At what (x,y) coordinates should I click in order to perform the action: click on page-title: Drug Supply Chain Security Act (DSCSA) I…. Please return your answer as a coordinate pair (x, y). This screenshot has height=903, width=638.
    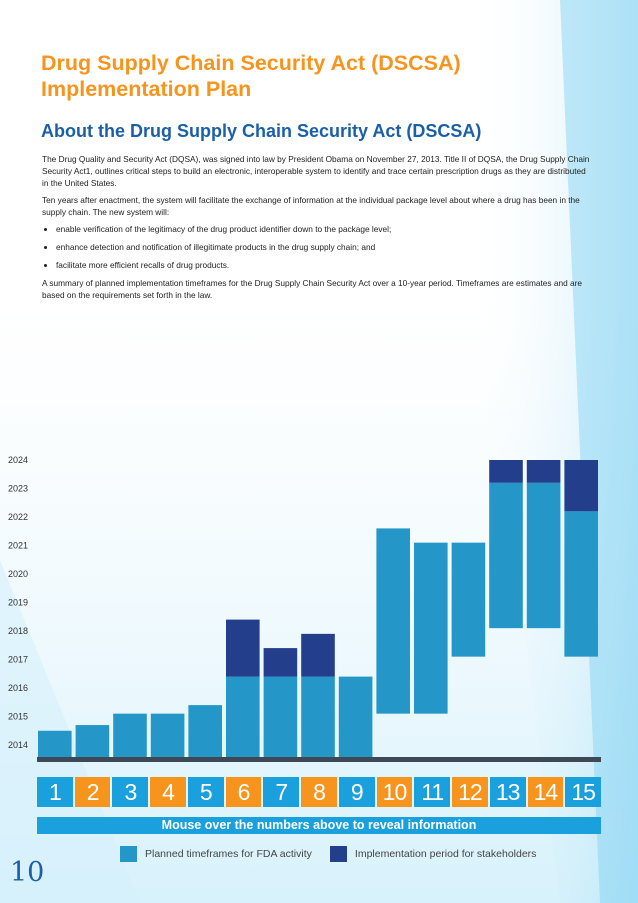
    Looking at the image, I should click on (321, 76).